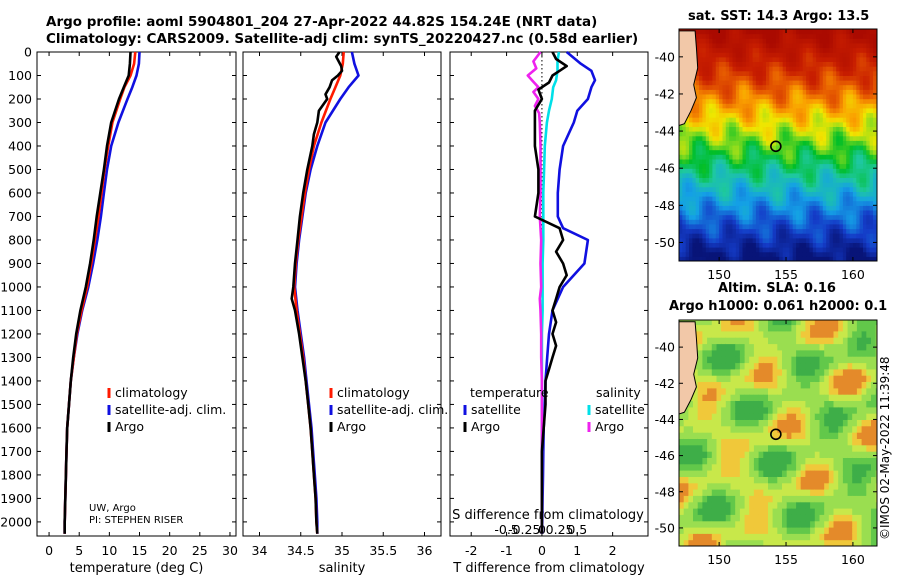 The image size is (900, 580). I want to click on sst-map-field, so click(778, 145).